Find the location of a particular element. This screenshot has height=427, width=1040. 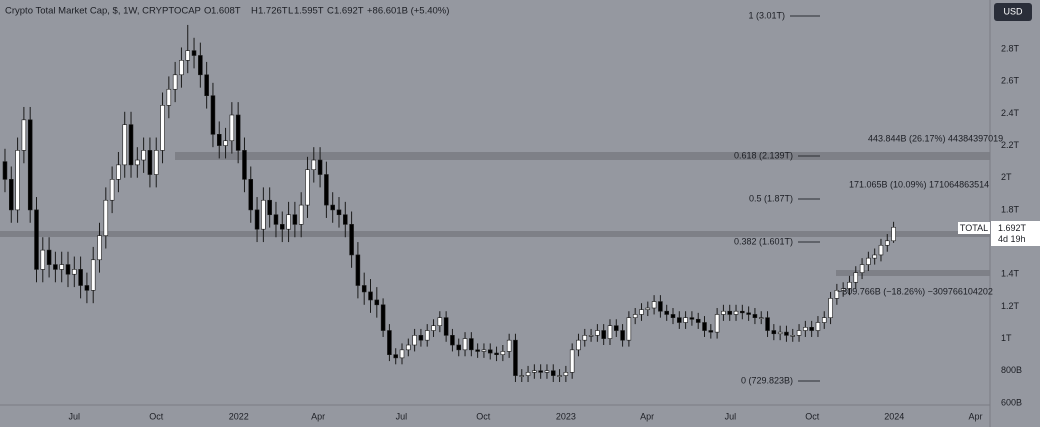

x-tick-label: 2024 is located at coordinates (894, 416).